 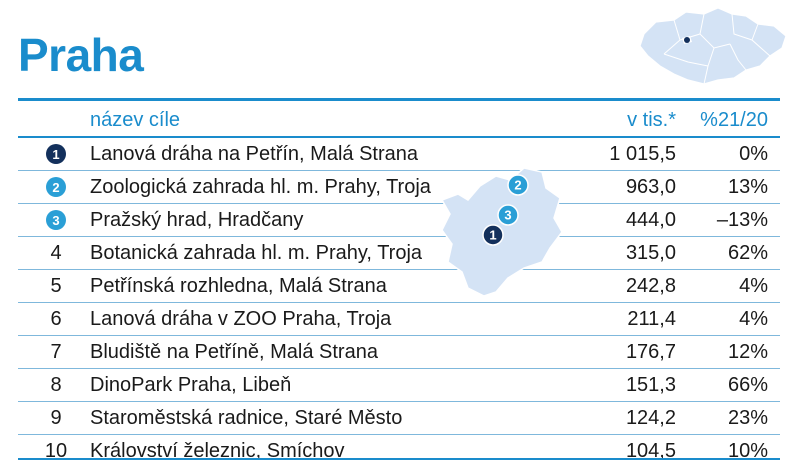 I want to click on top-rule, so click(x=399, y=99).